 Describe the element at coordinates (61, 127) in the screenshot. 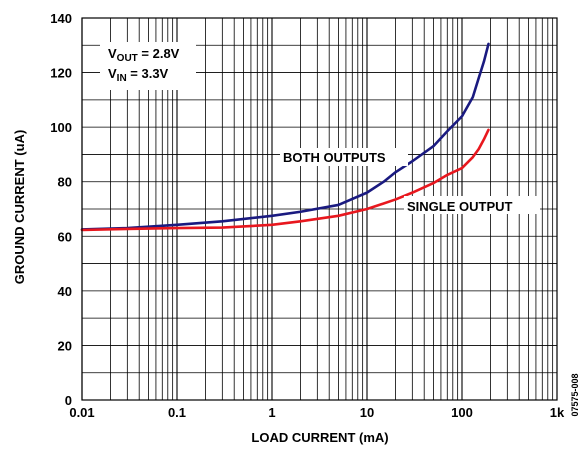

I see `y-tick-label: 100` at that location.